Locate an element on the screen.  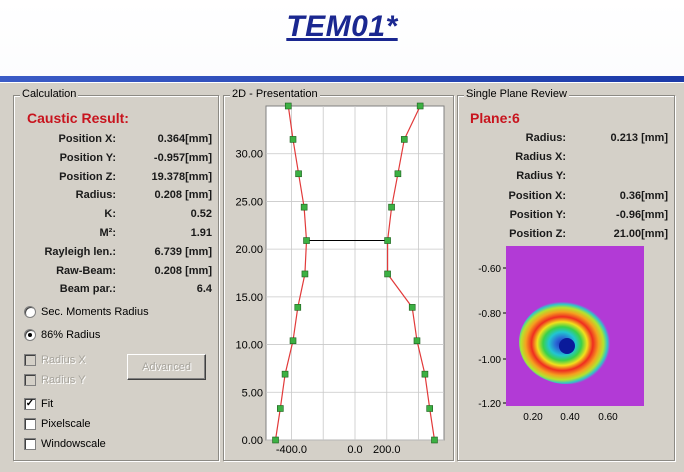
86-percent-radius-label: 86% Radius is located at coordinates (71, 335).